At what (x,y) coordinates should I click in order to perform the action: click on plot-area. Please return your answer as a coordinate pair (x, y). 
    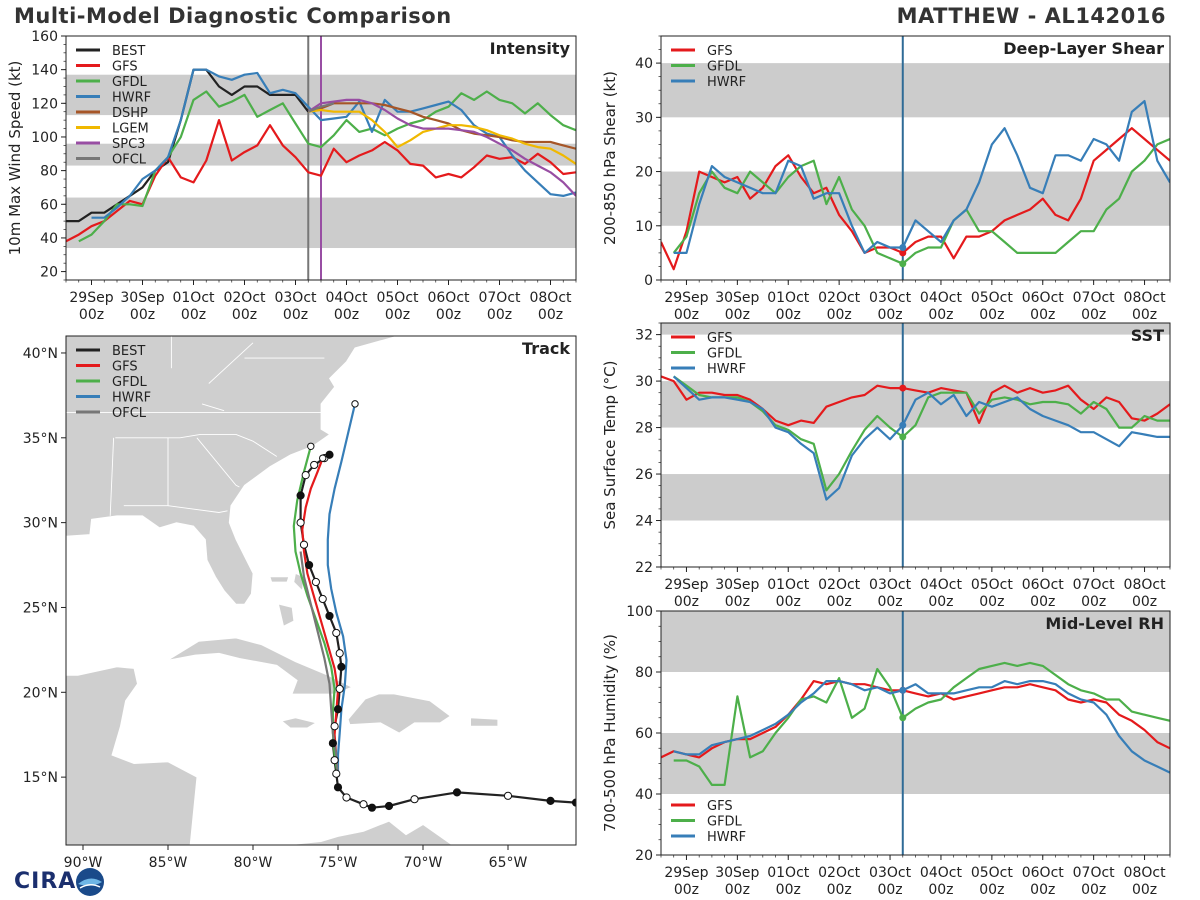
    Looking at the image, I should click on (915, 445).